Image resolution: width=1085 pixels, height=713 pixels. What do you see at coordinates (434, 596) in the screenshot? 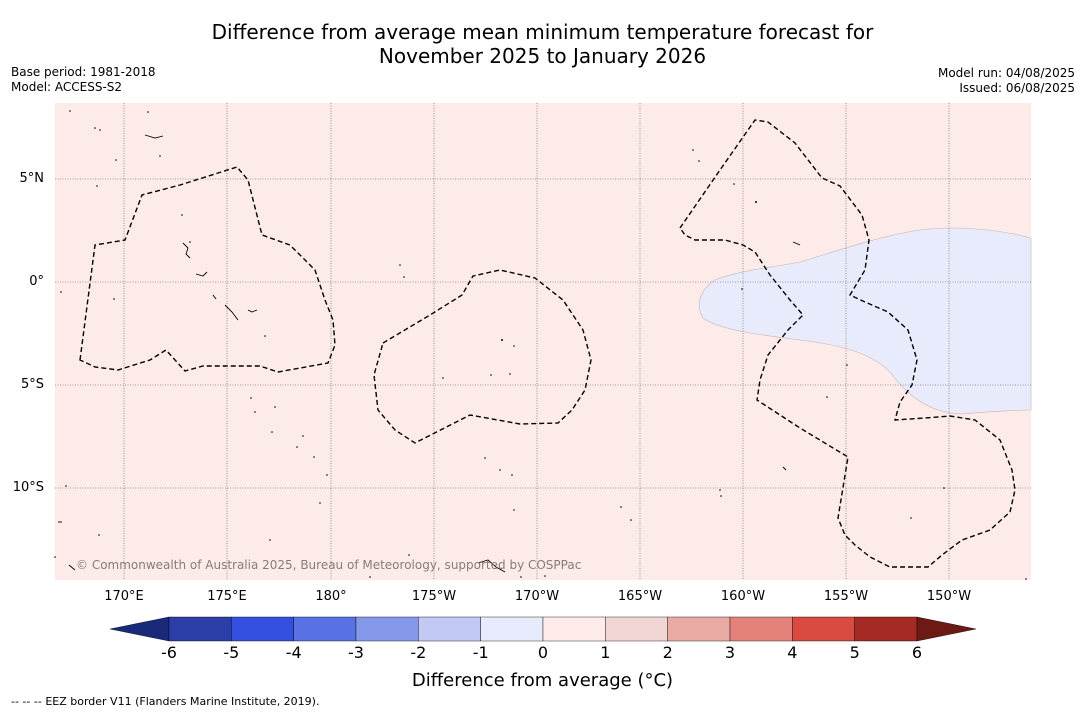
I see `lon-label-175w: 175°W` at bounding box center [434, 596].